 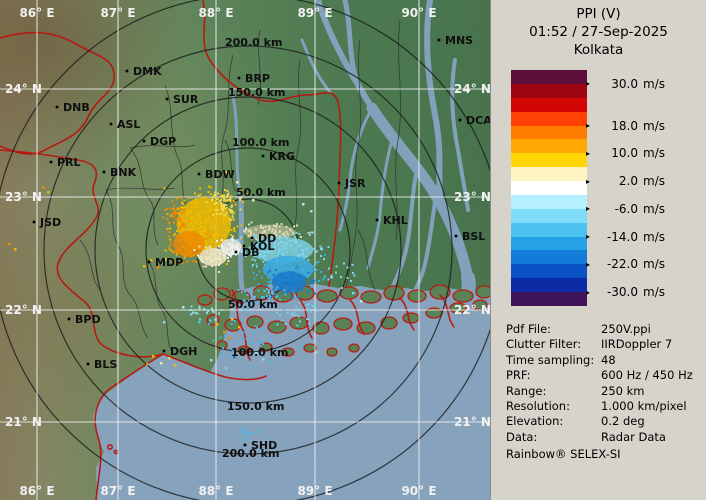 I want to click on velocity-label-18.0: ▸ 18.0 m/s, so click(x=625, y=126).